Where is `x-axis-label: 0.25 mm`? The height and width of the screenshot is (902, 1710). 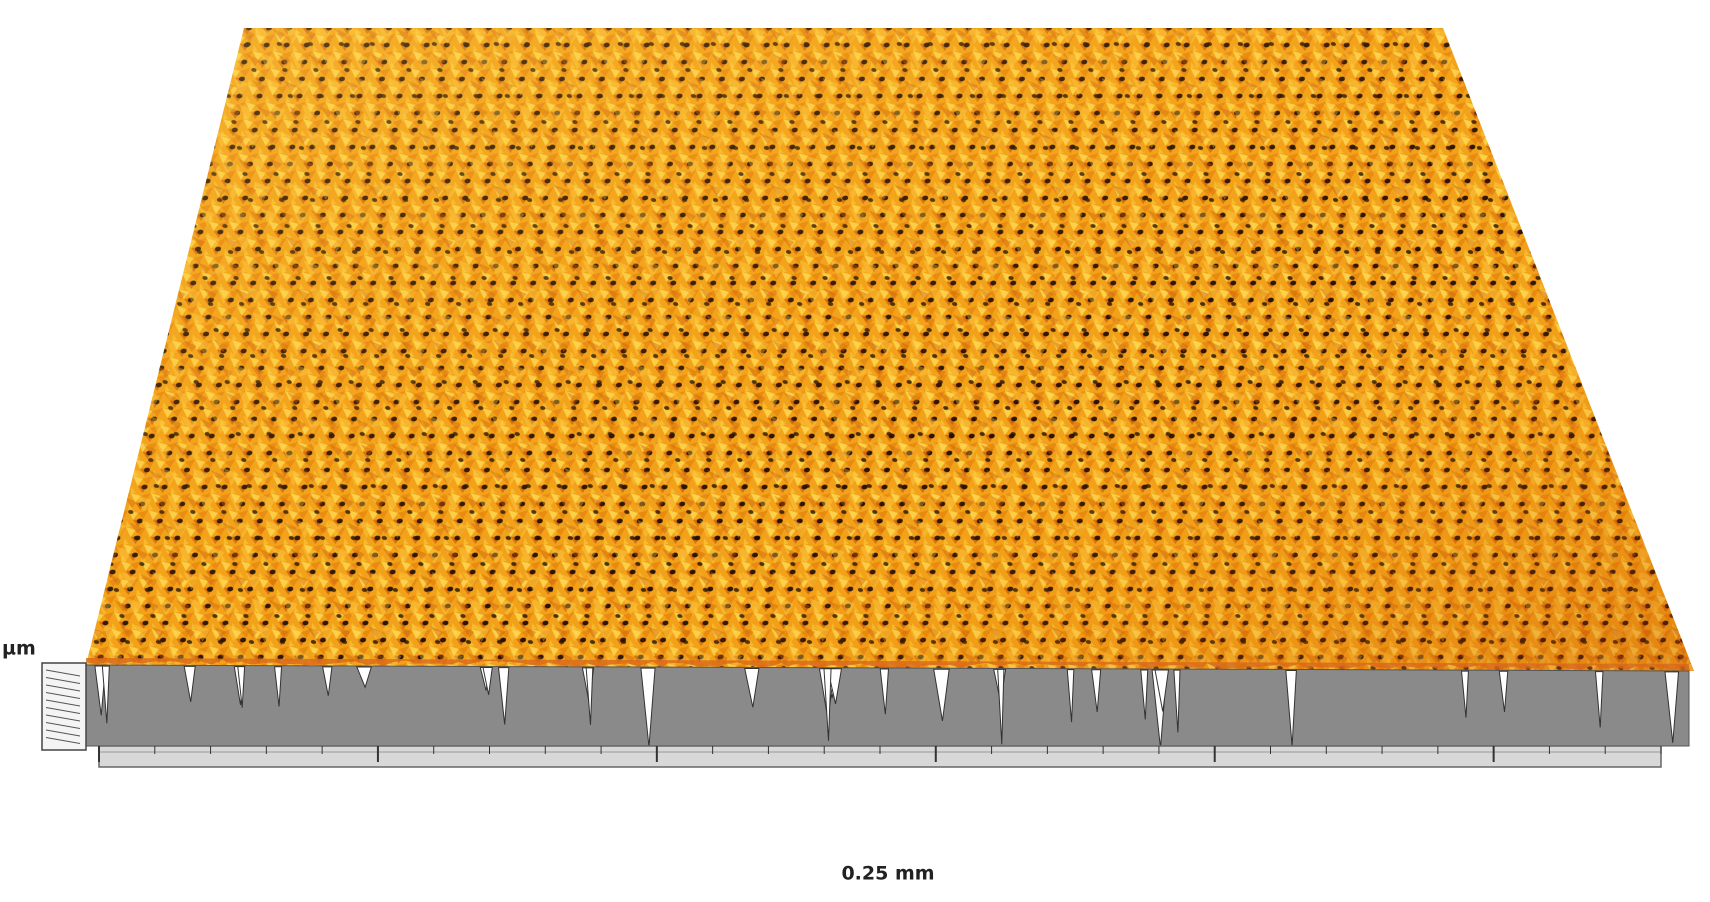
x-axis-label: 0.25 mm is located at coordinates (887, 874).